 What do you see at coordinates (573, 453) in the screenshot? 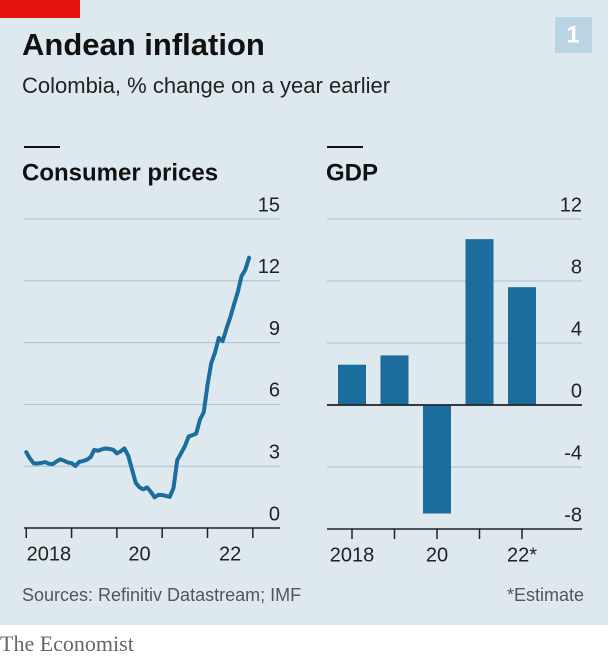
I see `y-tick-label: -4` at bounding box center [573, 453].